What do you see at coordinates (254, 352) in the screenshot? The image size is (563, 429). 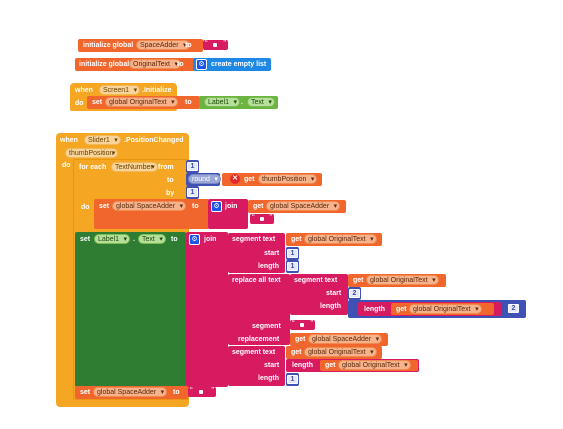 I see `segment-text-label: segment text` at bounding box center [254, 352].